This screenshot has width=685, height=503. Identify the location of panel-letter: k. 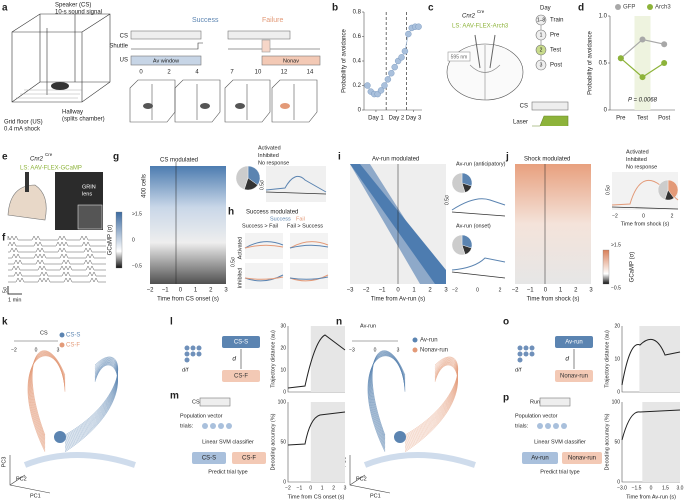
(5, 322).